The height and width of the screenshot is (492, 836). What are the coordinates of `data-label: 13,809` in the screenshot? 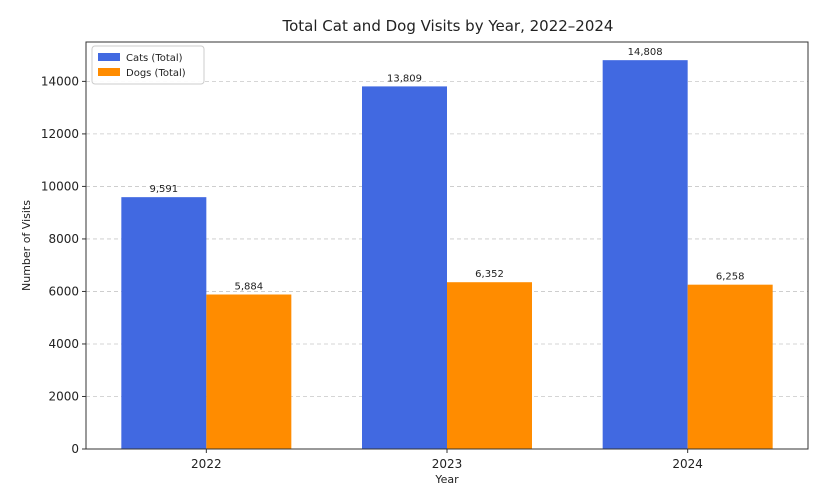 It's located at (404, 78).